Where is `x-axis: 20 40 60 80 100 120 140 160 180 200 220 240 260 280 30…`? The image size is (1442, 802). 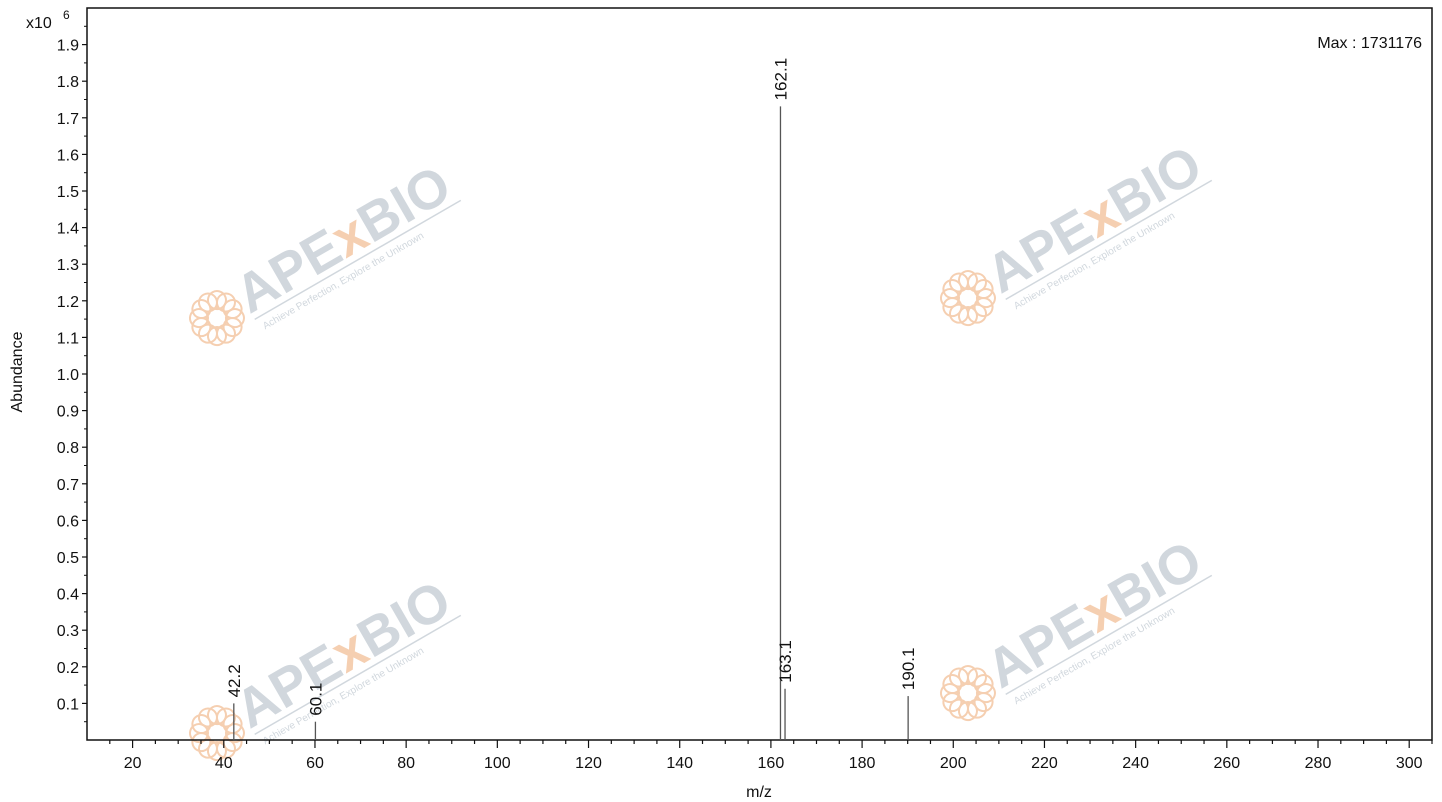
x-axis: 20 40 60 80 100 120 140 160 180 200 220 240 260 280 30… is located at coordinates (771, 756).